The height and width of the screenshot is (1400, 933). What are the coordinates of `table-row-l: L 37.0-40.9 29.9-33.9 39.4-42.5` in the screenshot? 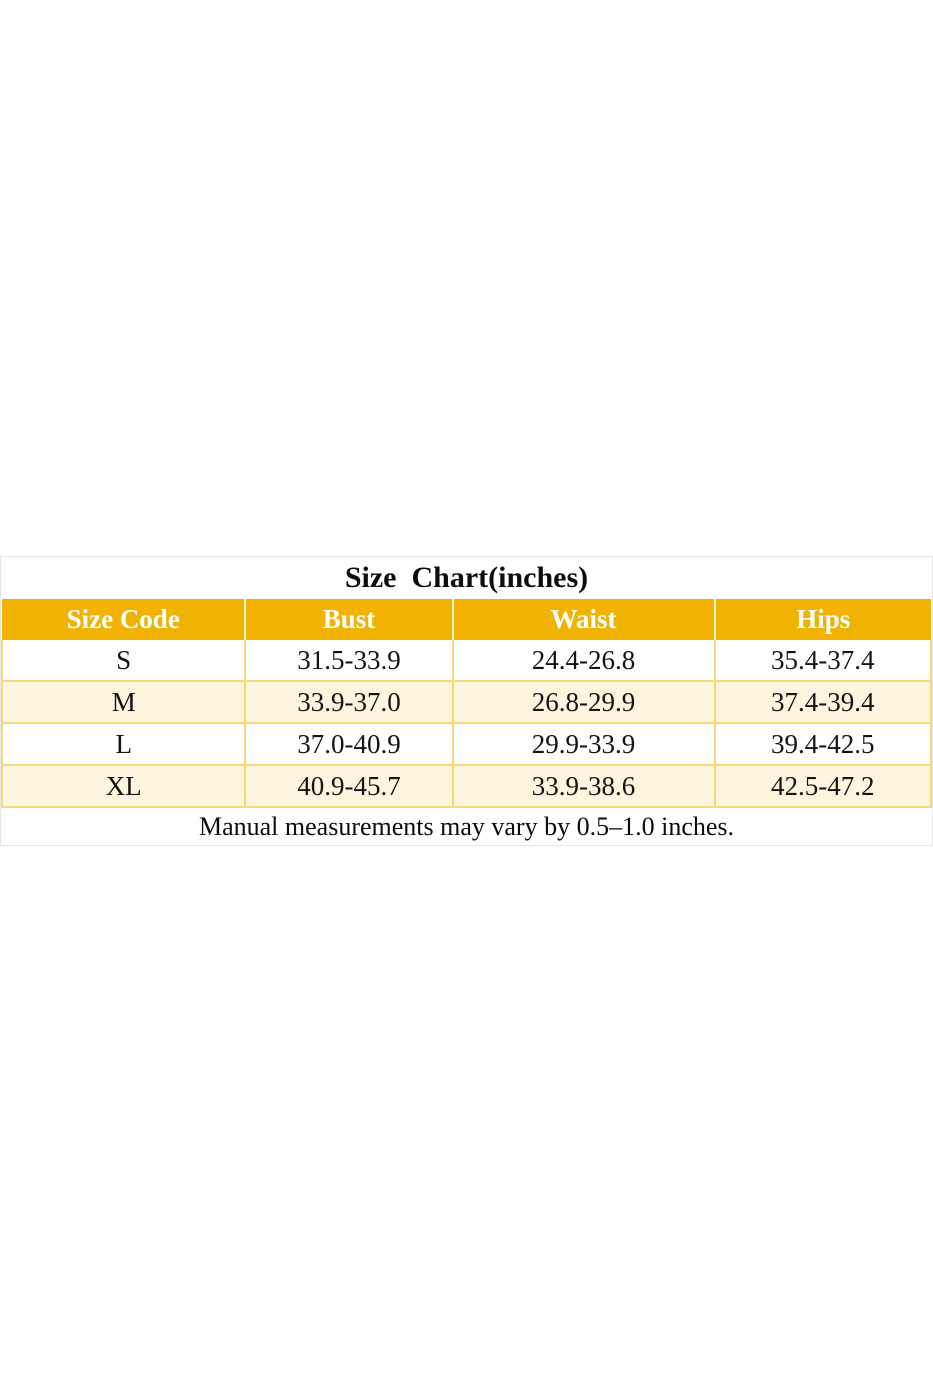 It's located at (466, 744).